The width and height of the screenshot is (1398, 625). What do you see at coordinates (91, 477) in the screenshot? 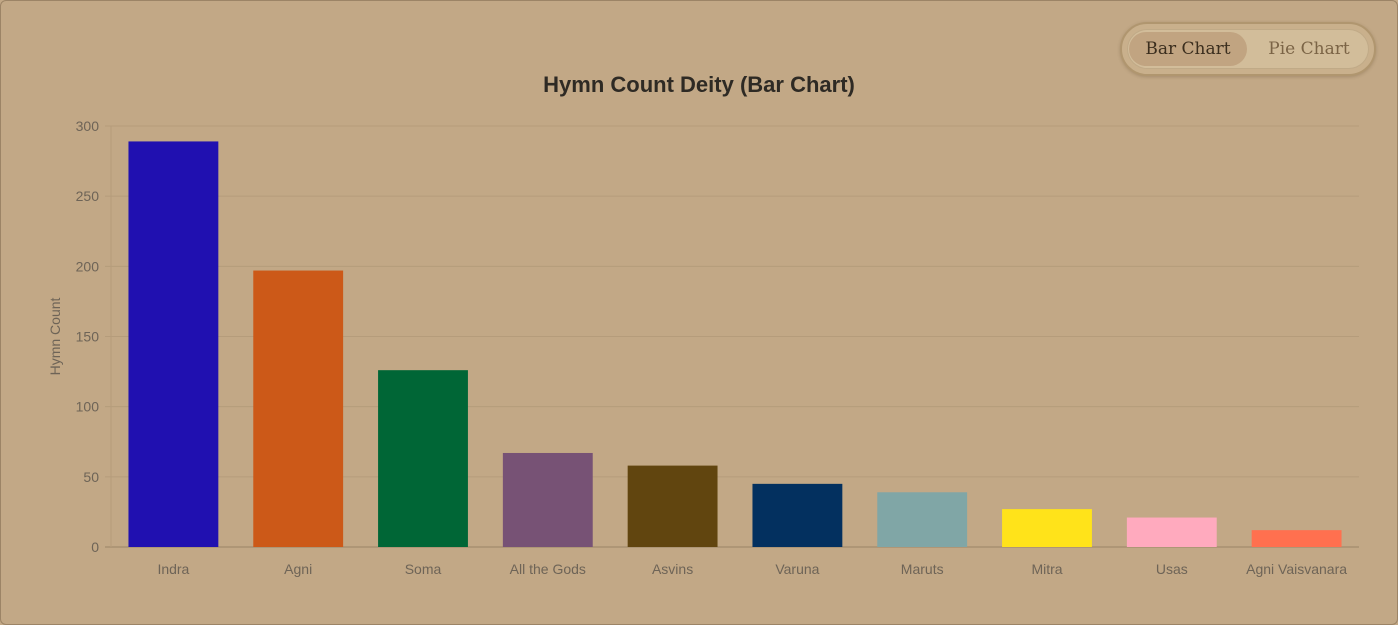
I see `y-tick-label: 50` at bounding box center [91, 477].